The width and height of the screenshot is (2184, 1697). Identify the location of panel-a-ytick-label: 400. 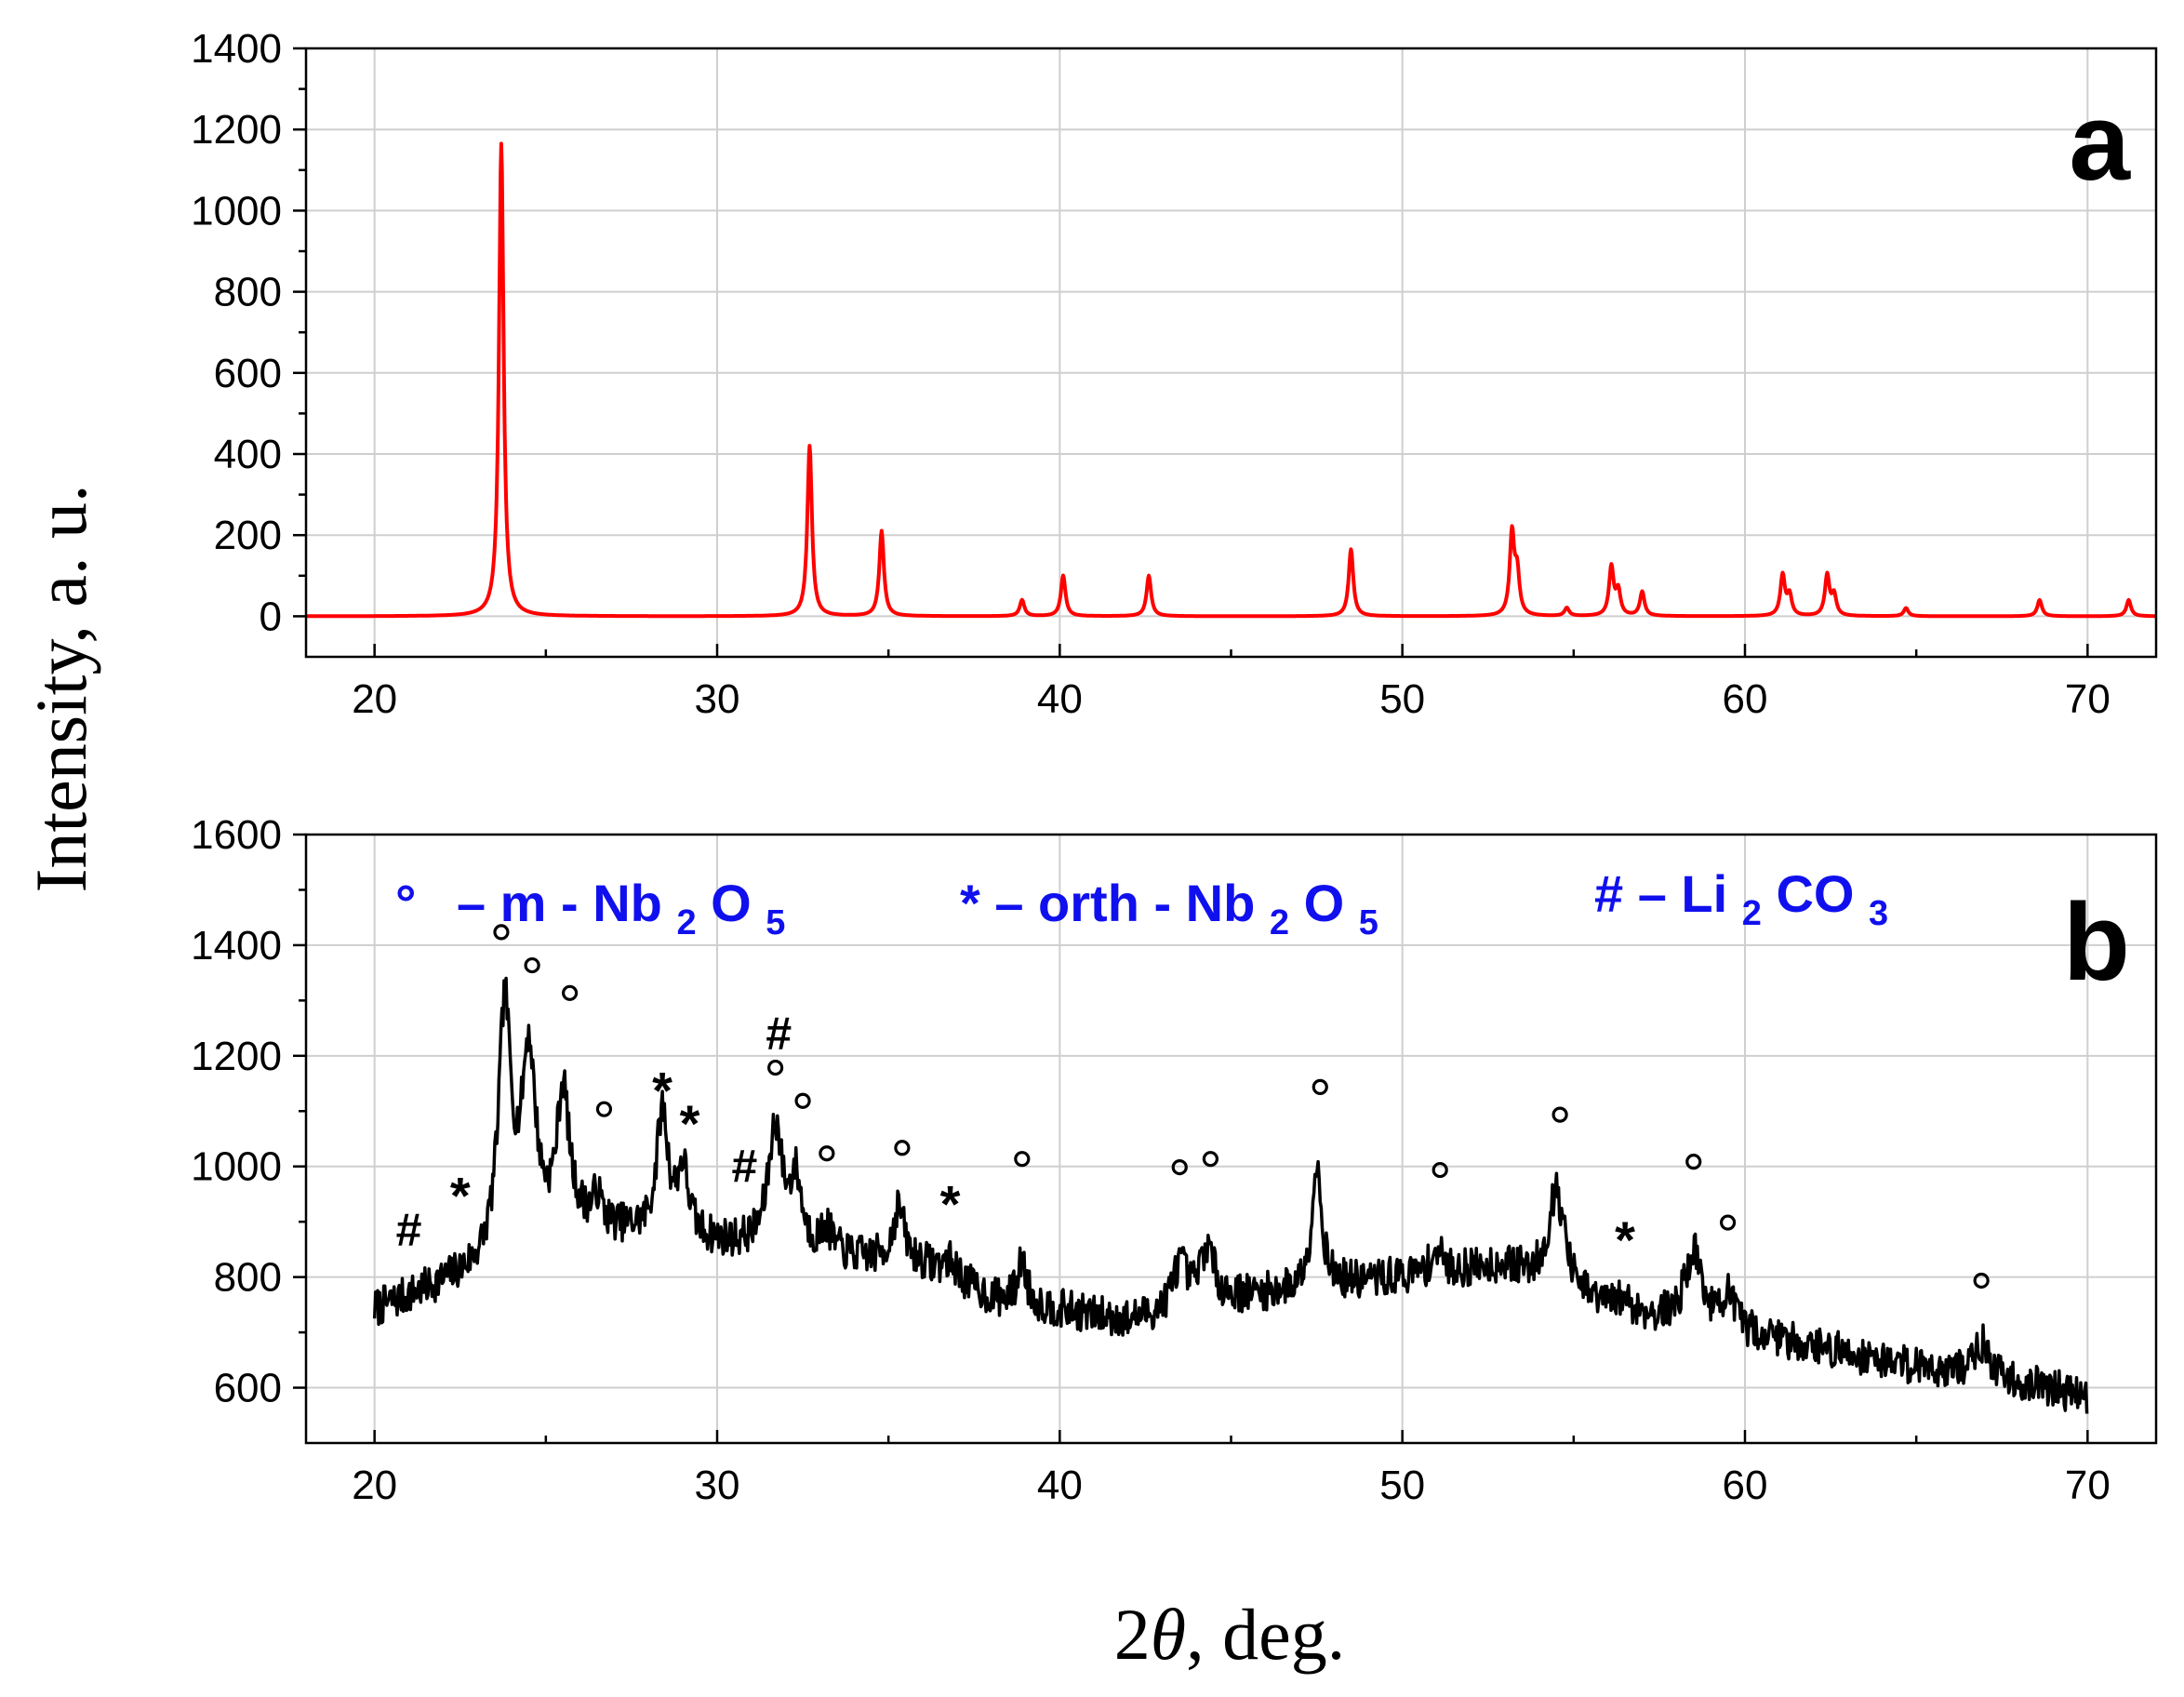
(248, 454).